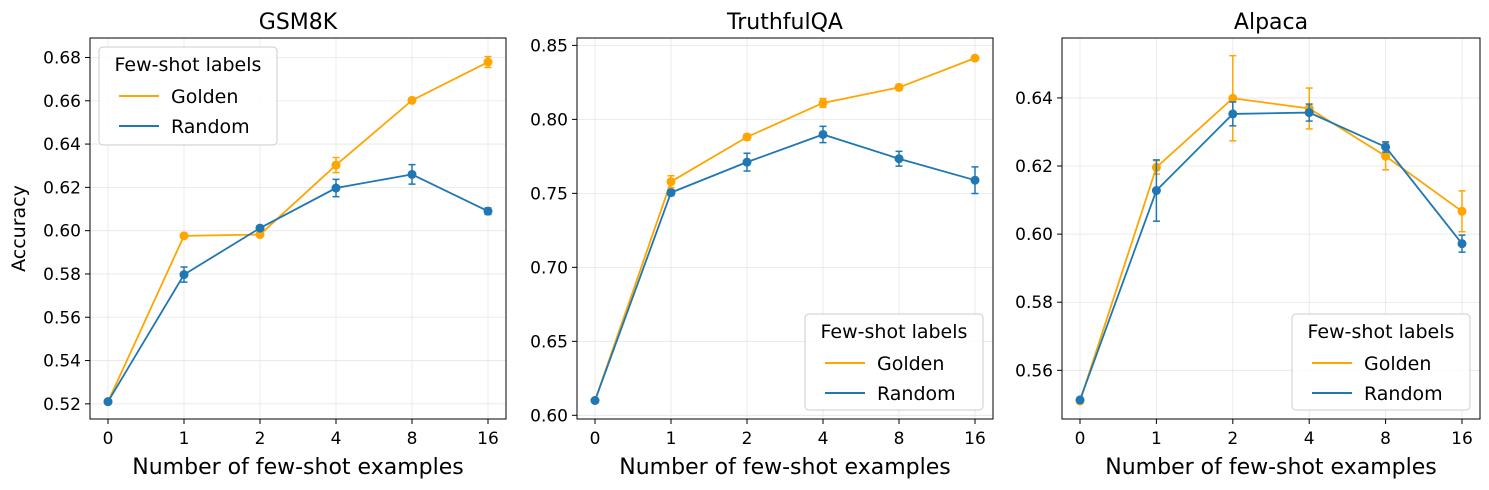 This screenshot has width=1489, height=490. Describe the element at coordinates (62, 102) in the screenshot. I see `y-tick-label: 0.66` at that location.